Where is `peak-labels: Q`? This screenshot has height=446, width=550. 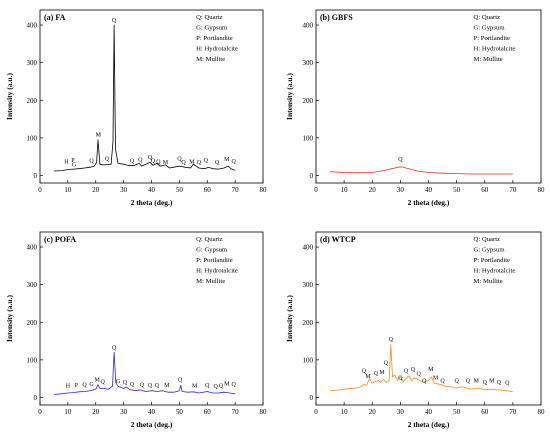
peak-labels: Q is located at coordinates (400, 160).